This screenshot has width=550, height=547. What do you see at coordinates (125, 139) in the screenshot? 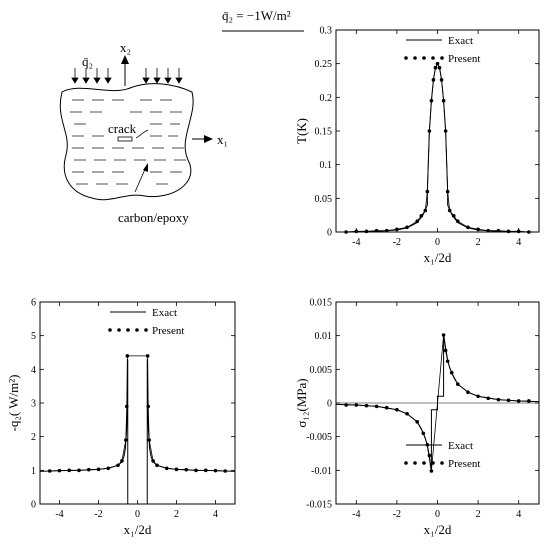
I see `crack-shape` at bounding box center [125, 139].